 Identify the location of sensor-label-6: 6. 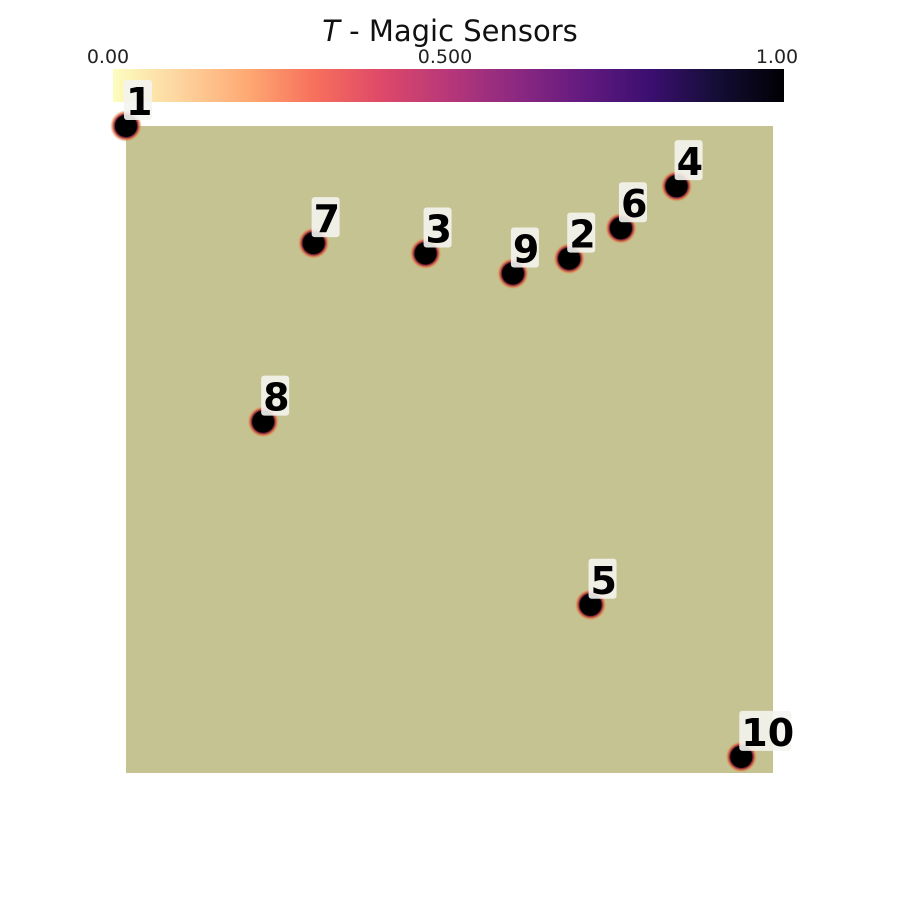
(634, 204).